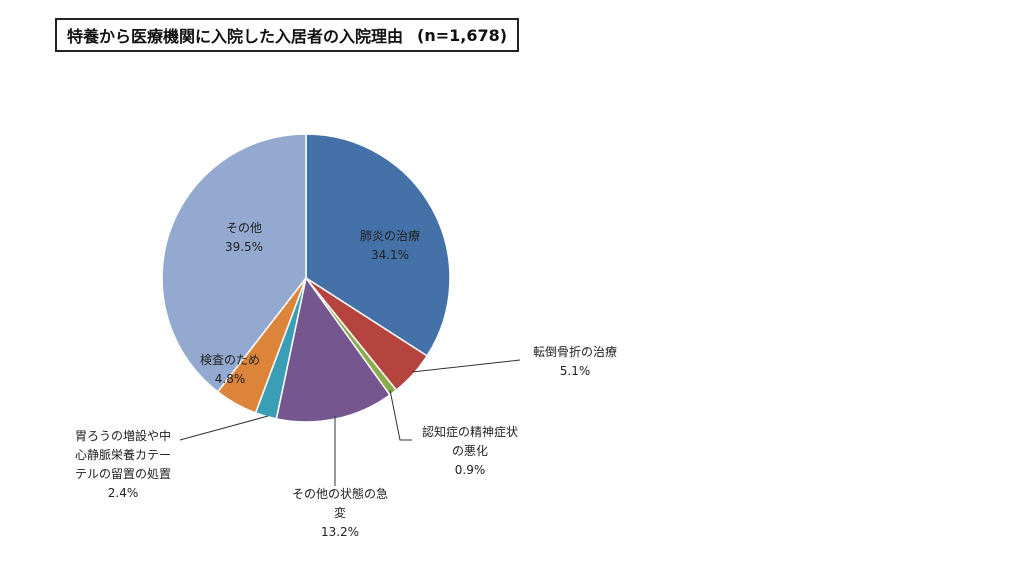  Describe the element at coordinates (230, 369) in the screenshot. I see `slice-label: 検査のため 4.8%` at that location.